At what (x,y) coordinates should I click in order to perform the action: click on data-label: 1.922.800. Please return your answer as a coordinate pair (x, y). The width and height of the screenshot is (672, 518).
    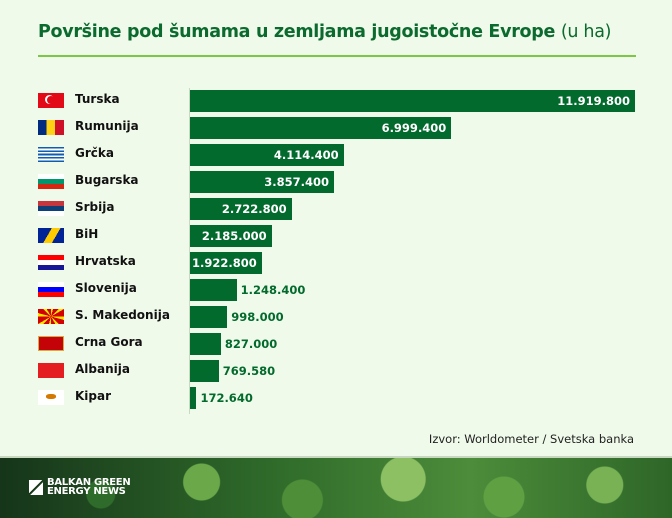
    Looking at the image, I should click on (224, 263).